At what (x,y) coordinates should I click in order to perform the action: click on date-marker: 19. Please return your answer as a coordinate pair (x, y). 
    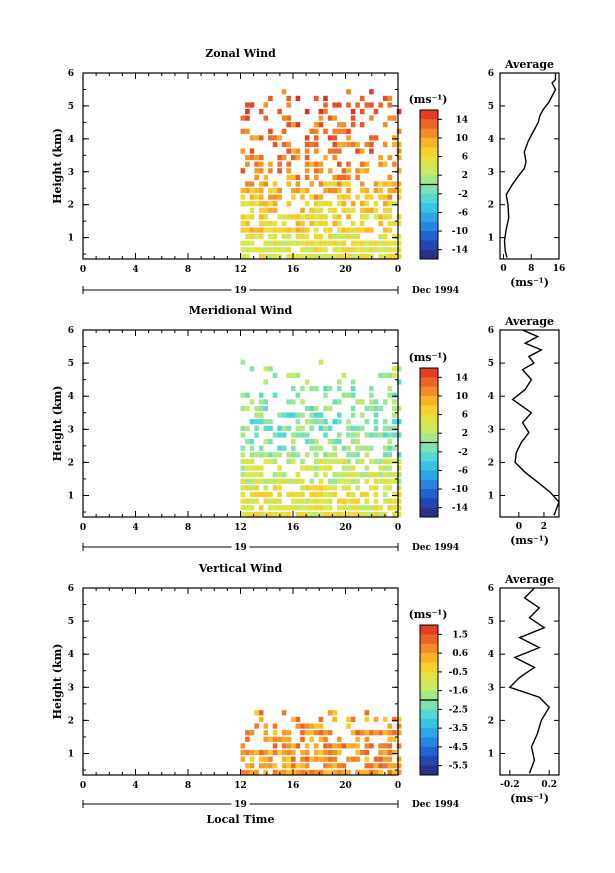
    Looking at the image, I should click on (240, 805).